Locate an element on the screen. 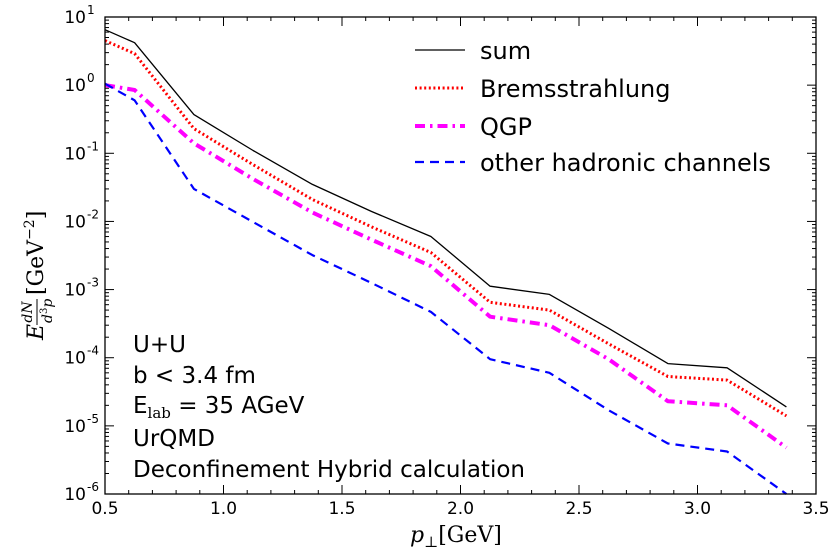  y-tick-exponent: -2 is located at coordinates (93, 214).